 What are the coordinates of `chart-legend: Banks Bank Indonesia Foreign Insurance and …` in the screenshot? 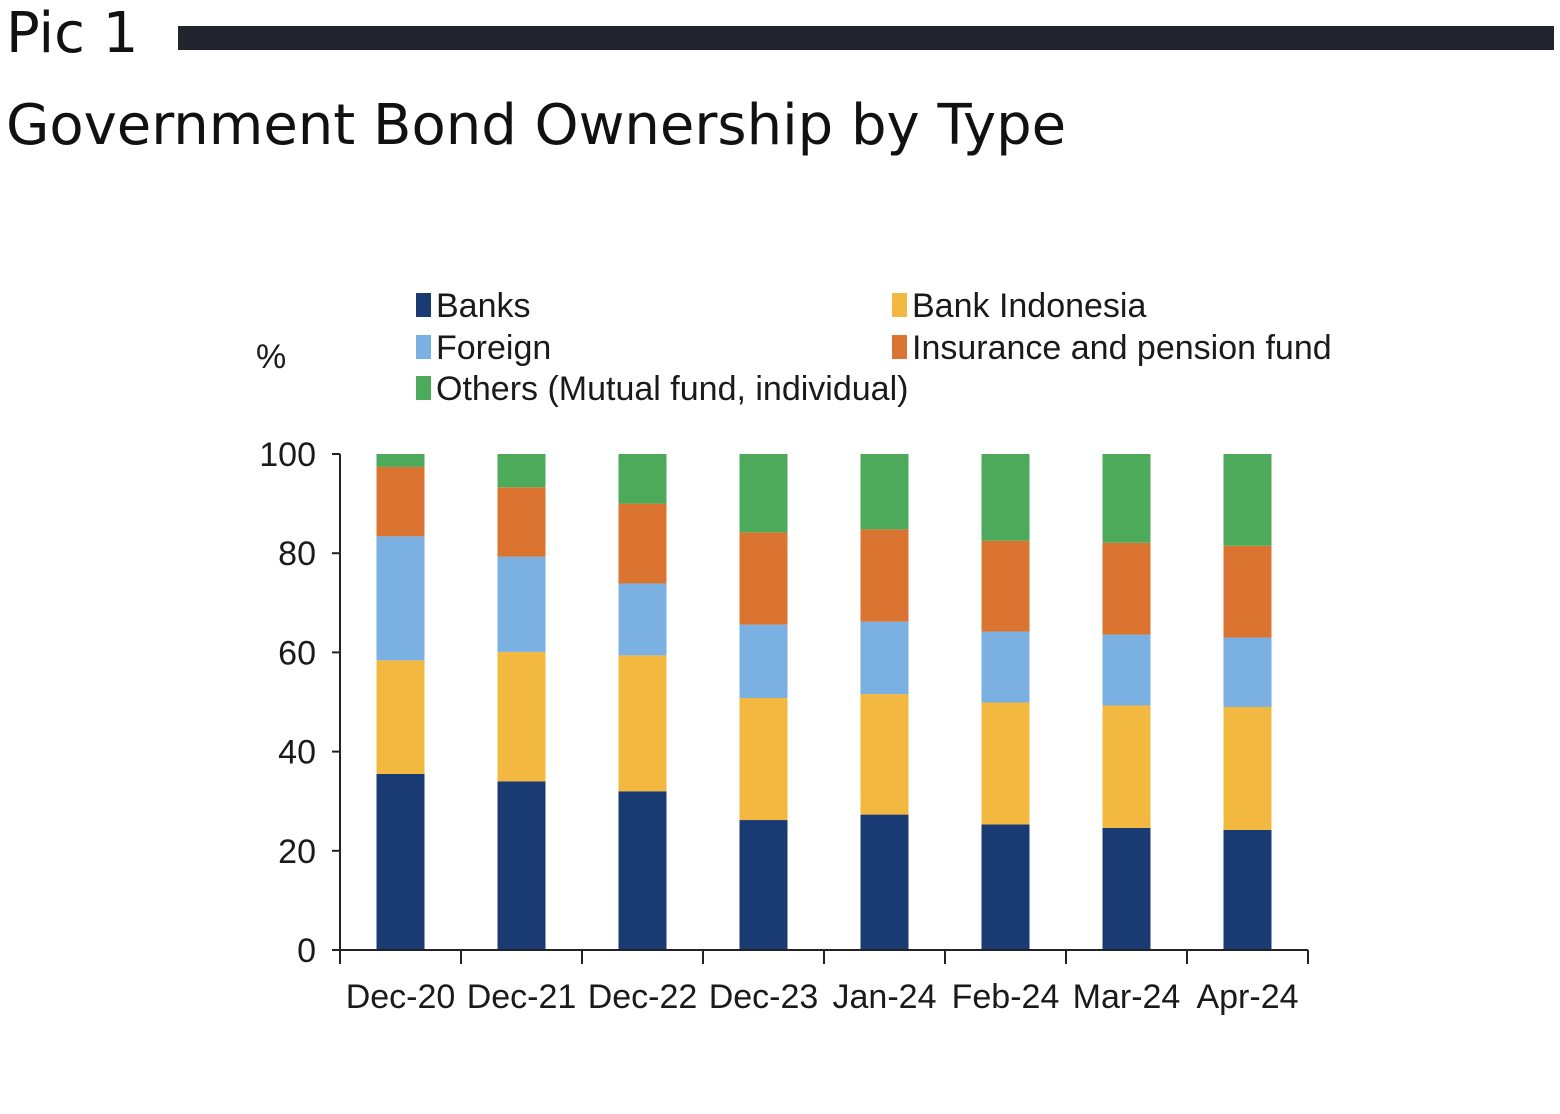 It's located at (874, 347).